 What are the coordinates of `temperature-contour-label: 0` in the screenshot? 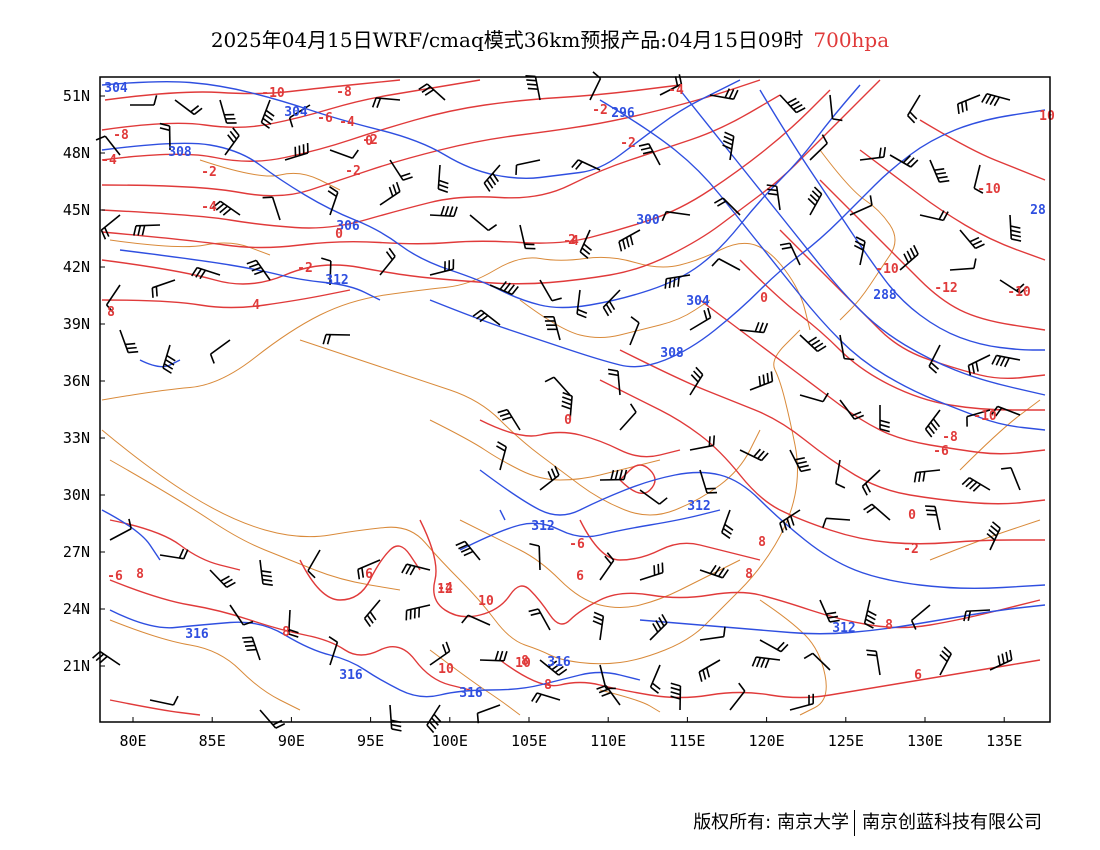 It's located at (764, 298).